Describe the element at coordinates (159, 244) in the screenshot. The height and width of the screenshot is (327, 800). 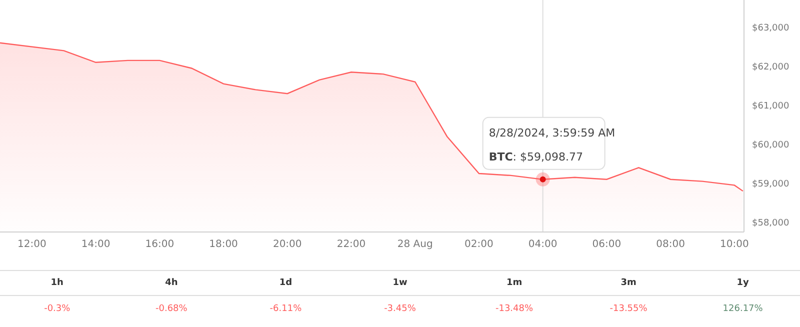
I see `x-tick-label: 16:00` at that location.